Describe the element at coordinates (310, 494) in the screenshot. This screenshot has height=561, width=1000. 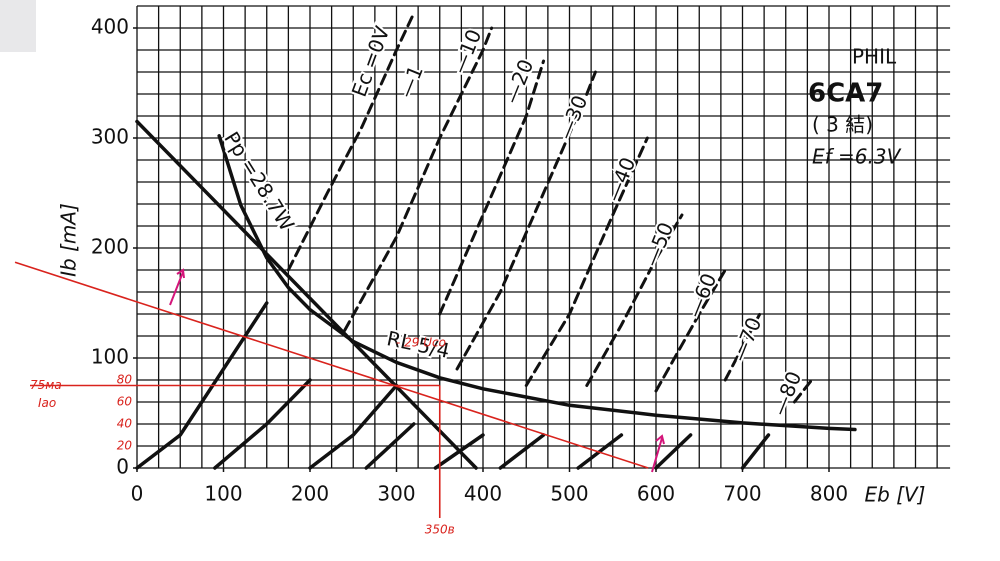
I see `x-tick-label: 200` at that location.